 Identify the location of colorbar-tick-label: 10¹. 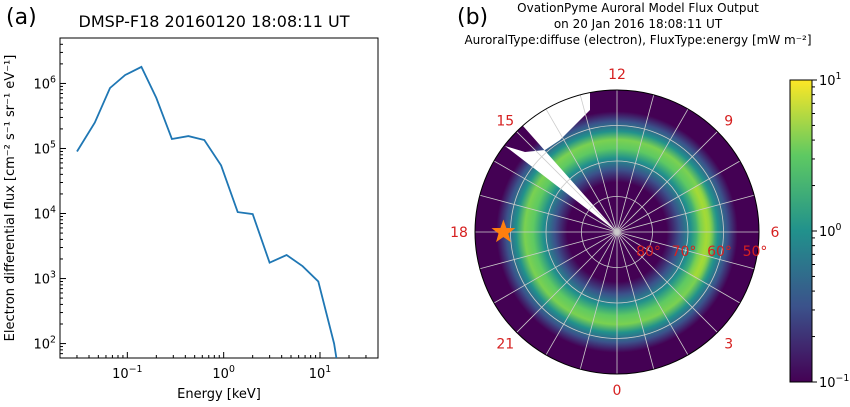
(830, 80).